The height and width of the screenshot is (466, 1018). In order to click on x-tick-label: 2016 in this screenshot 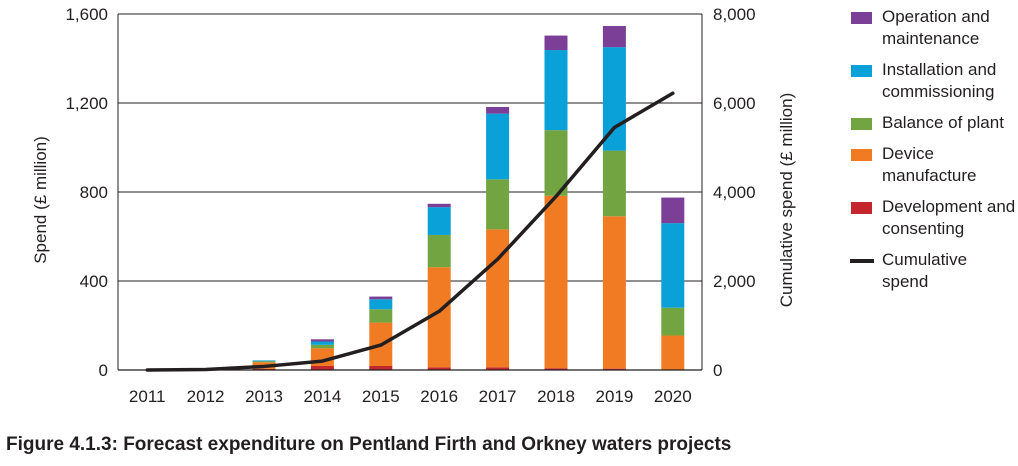, I will do `click(439, 396)`.